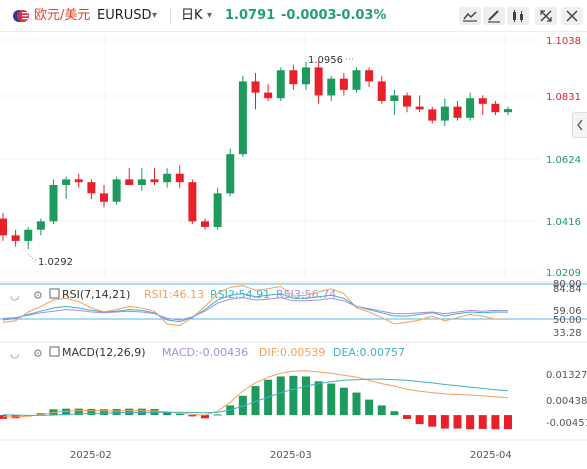  I want to click on fullscreen-icon, so click(546, 16).